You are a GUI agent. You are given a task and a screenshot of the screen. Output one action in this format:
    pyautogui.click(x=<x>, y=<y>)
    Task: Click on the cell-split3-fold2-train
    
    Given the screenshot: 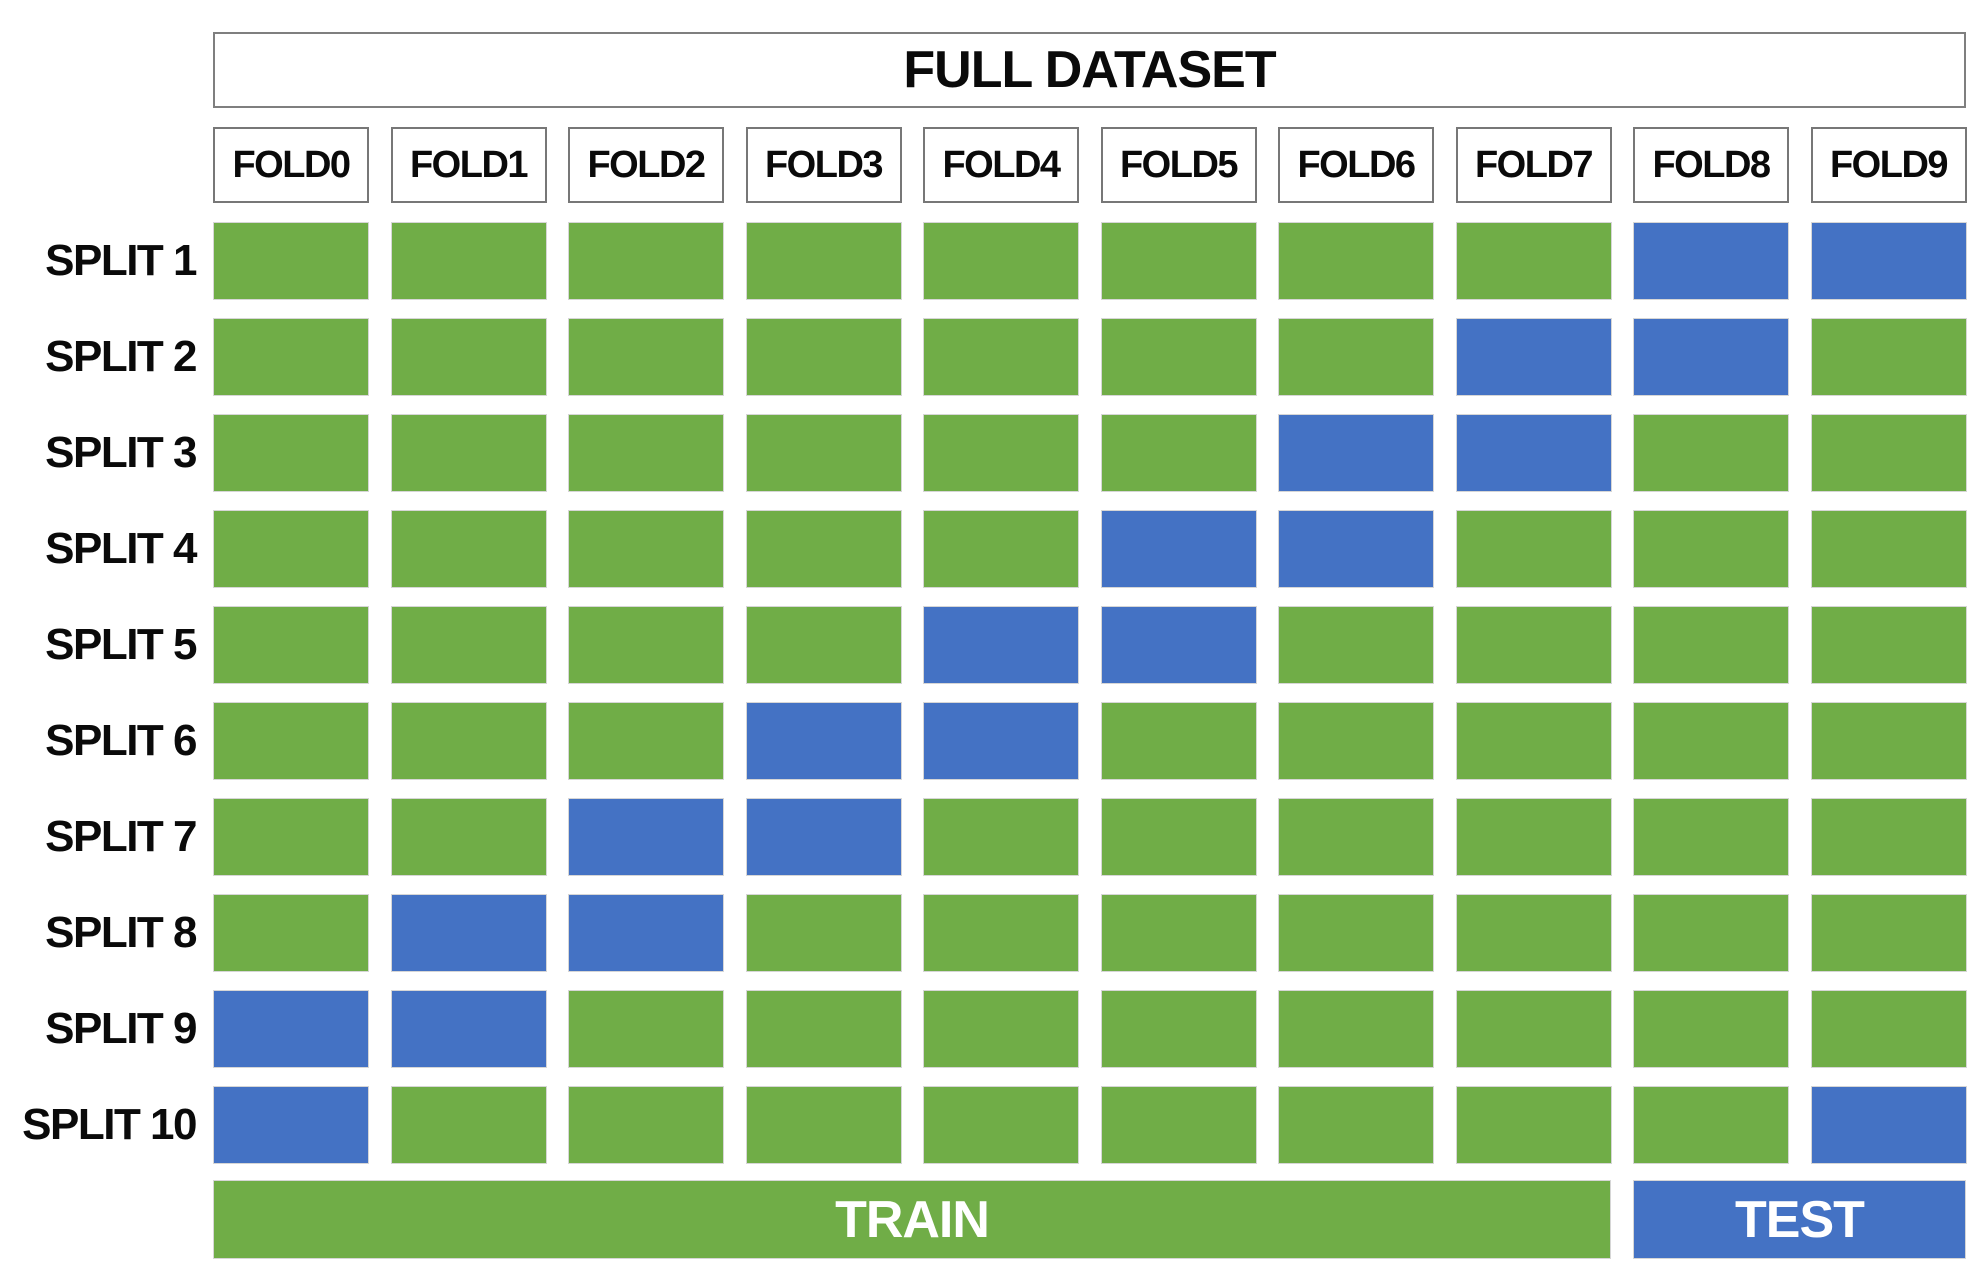 What is the action you would take?
    pyautogui.click(x=646, y=453)
    